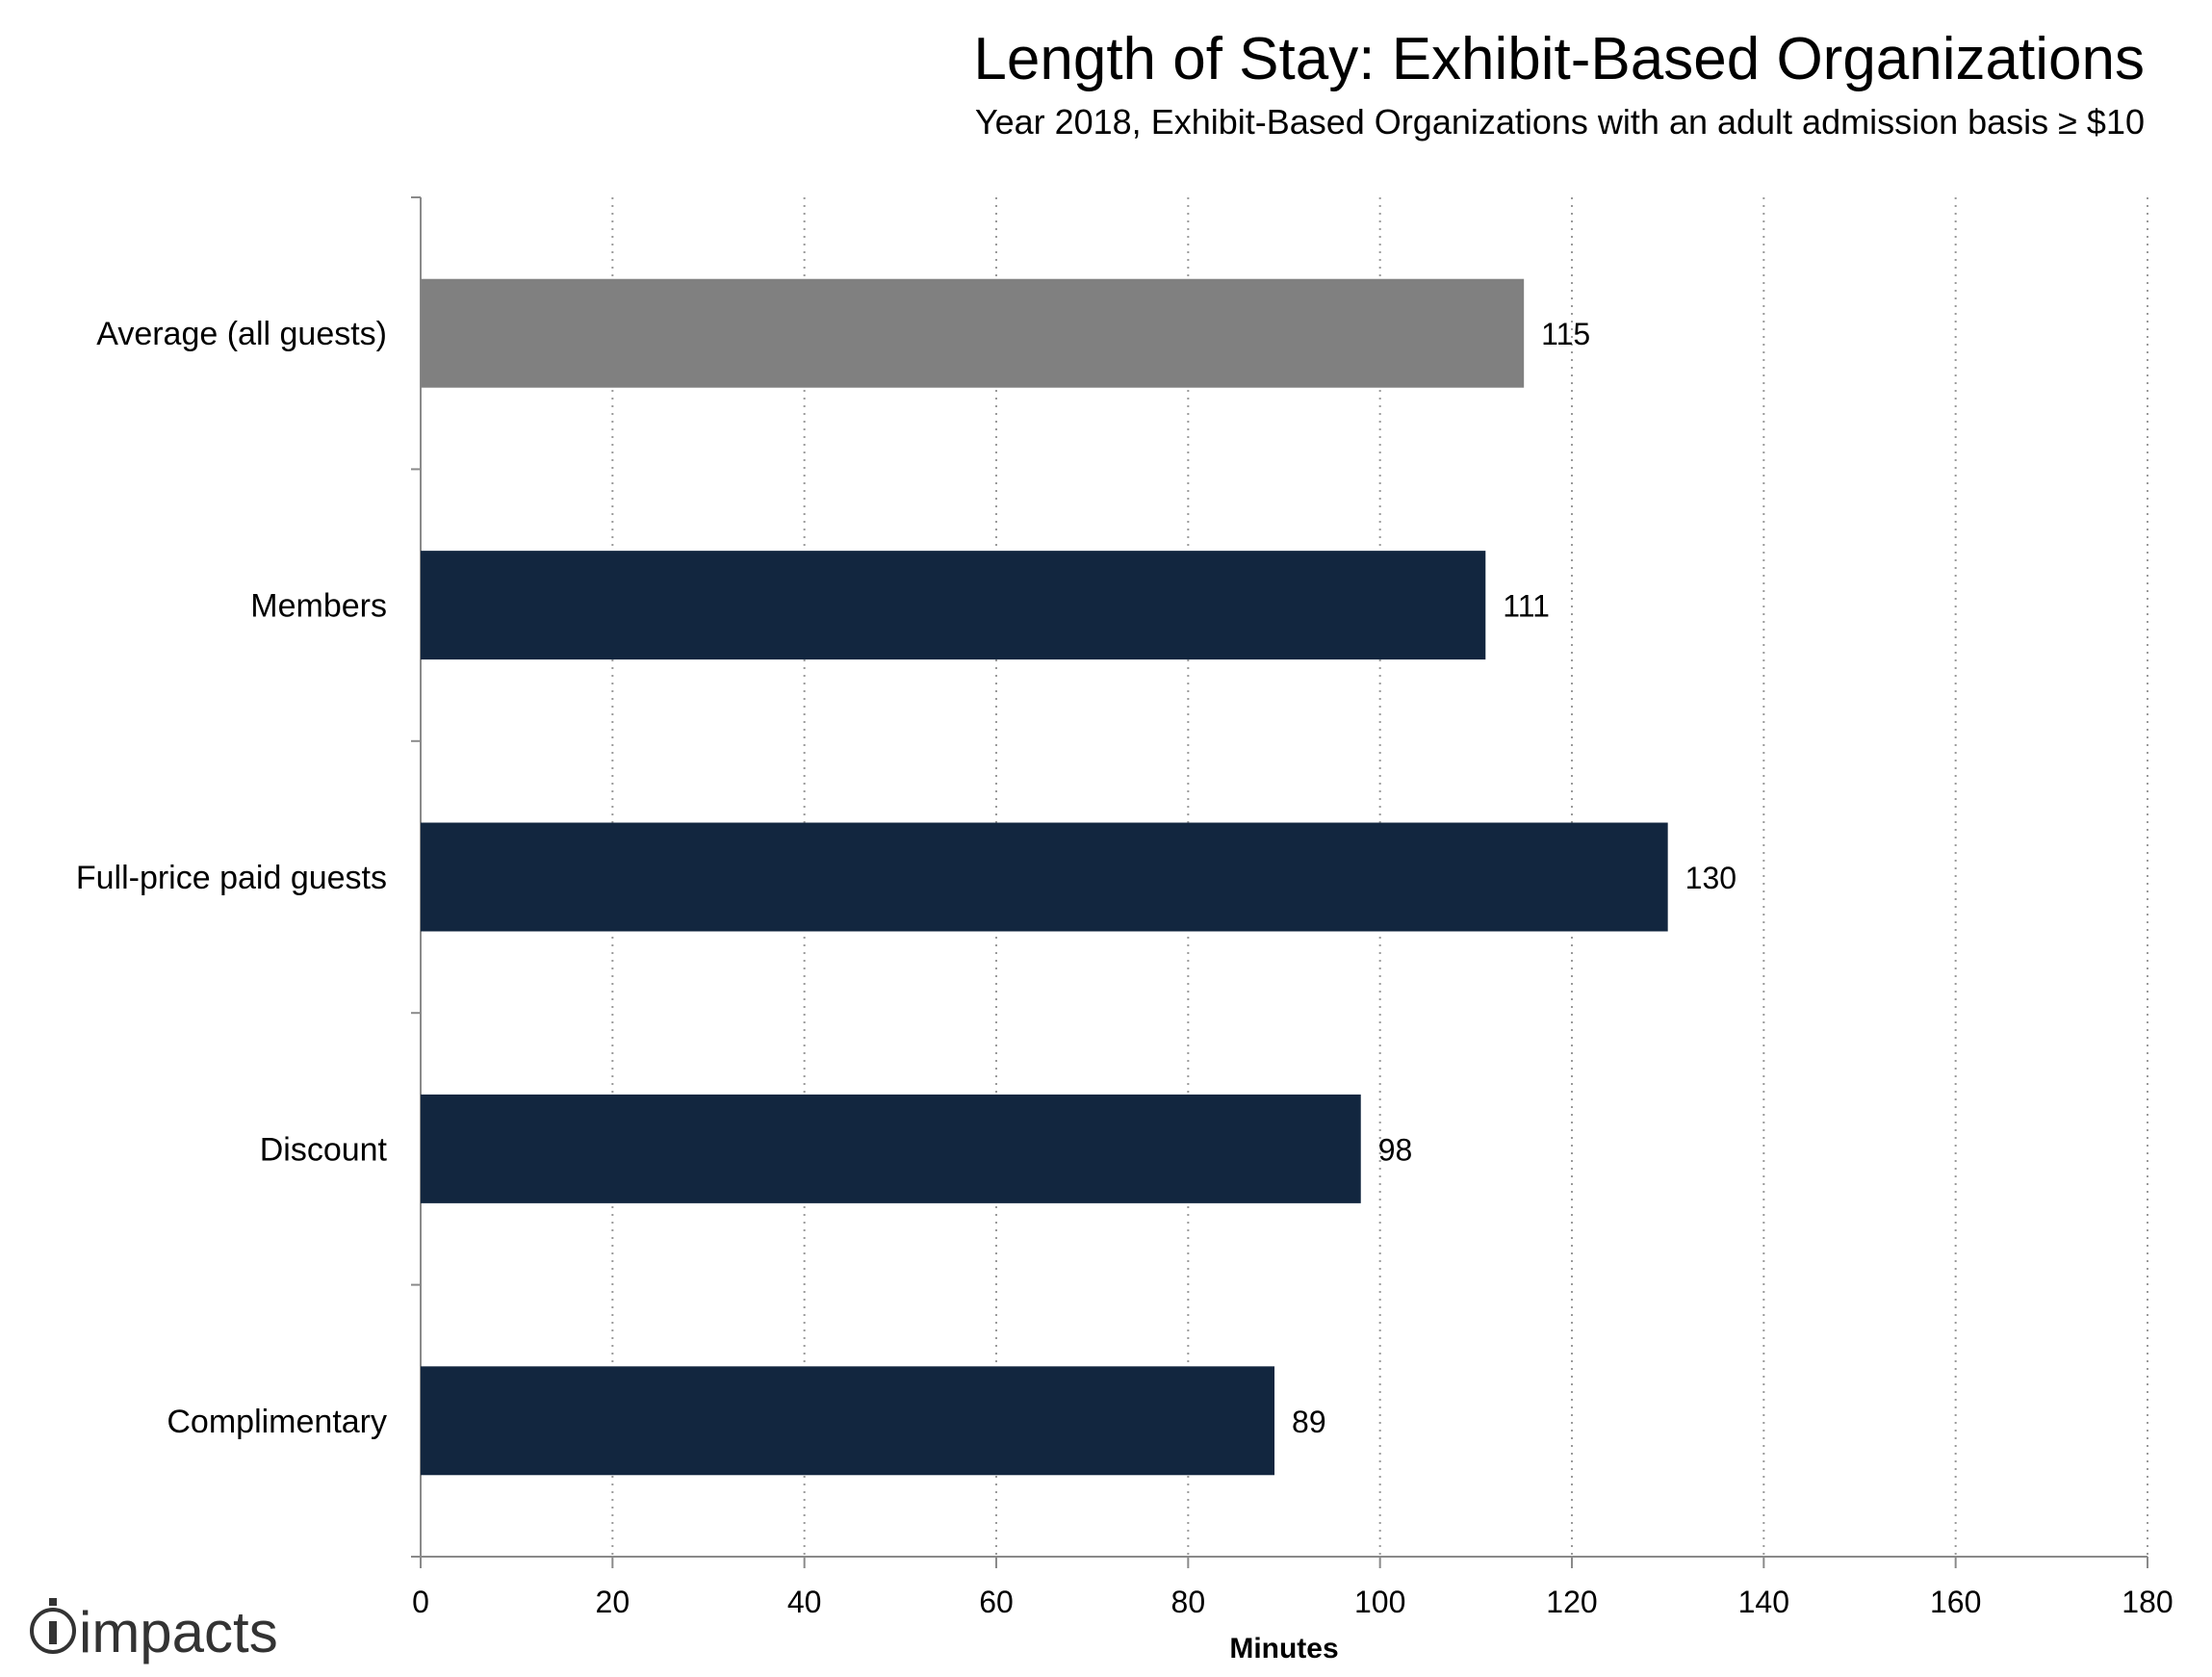 The image size is (2212, 1677). I want to click on value-label-0: 115, so click(1565, 334).